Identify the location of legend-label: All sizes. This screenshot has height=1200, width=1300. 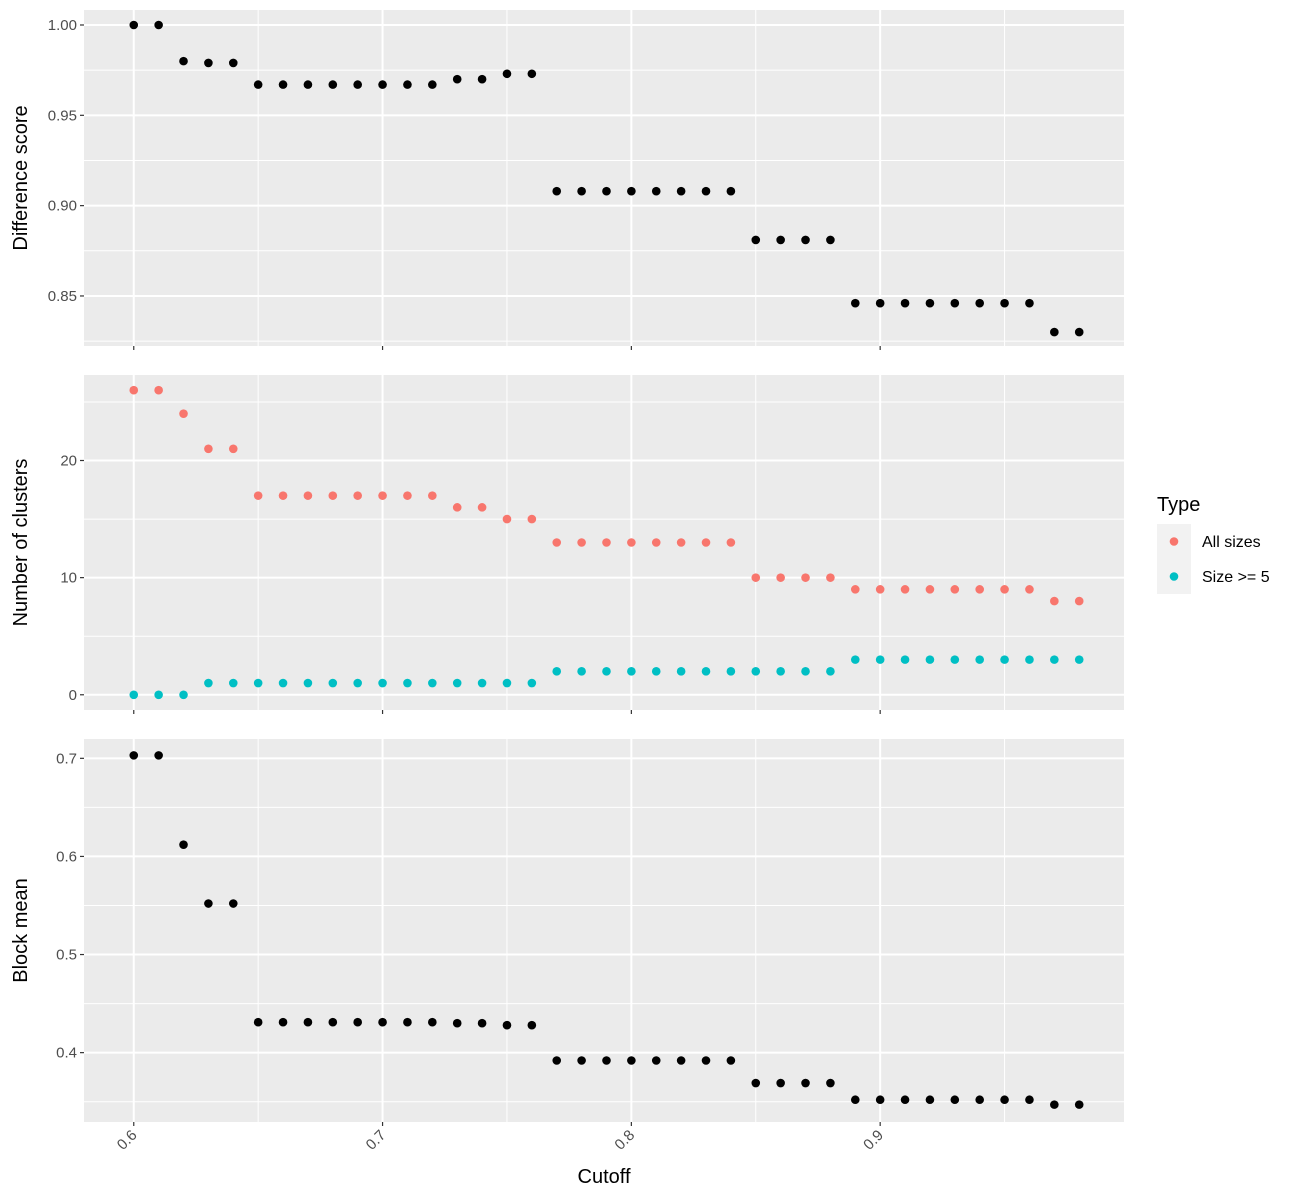
(1231, 542).